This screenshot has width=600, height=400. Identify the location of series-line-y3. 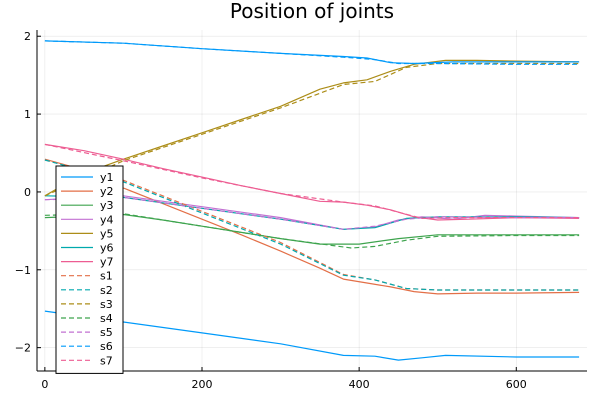
(312, 229).